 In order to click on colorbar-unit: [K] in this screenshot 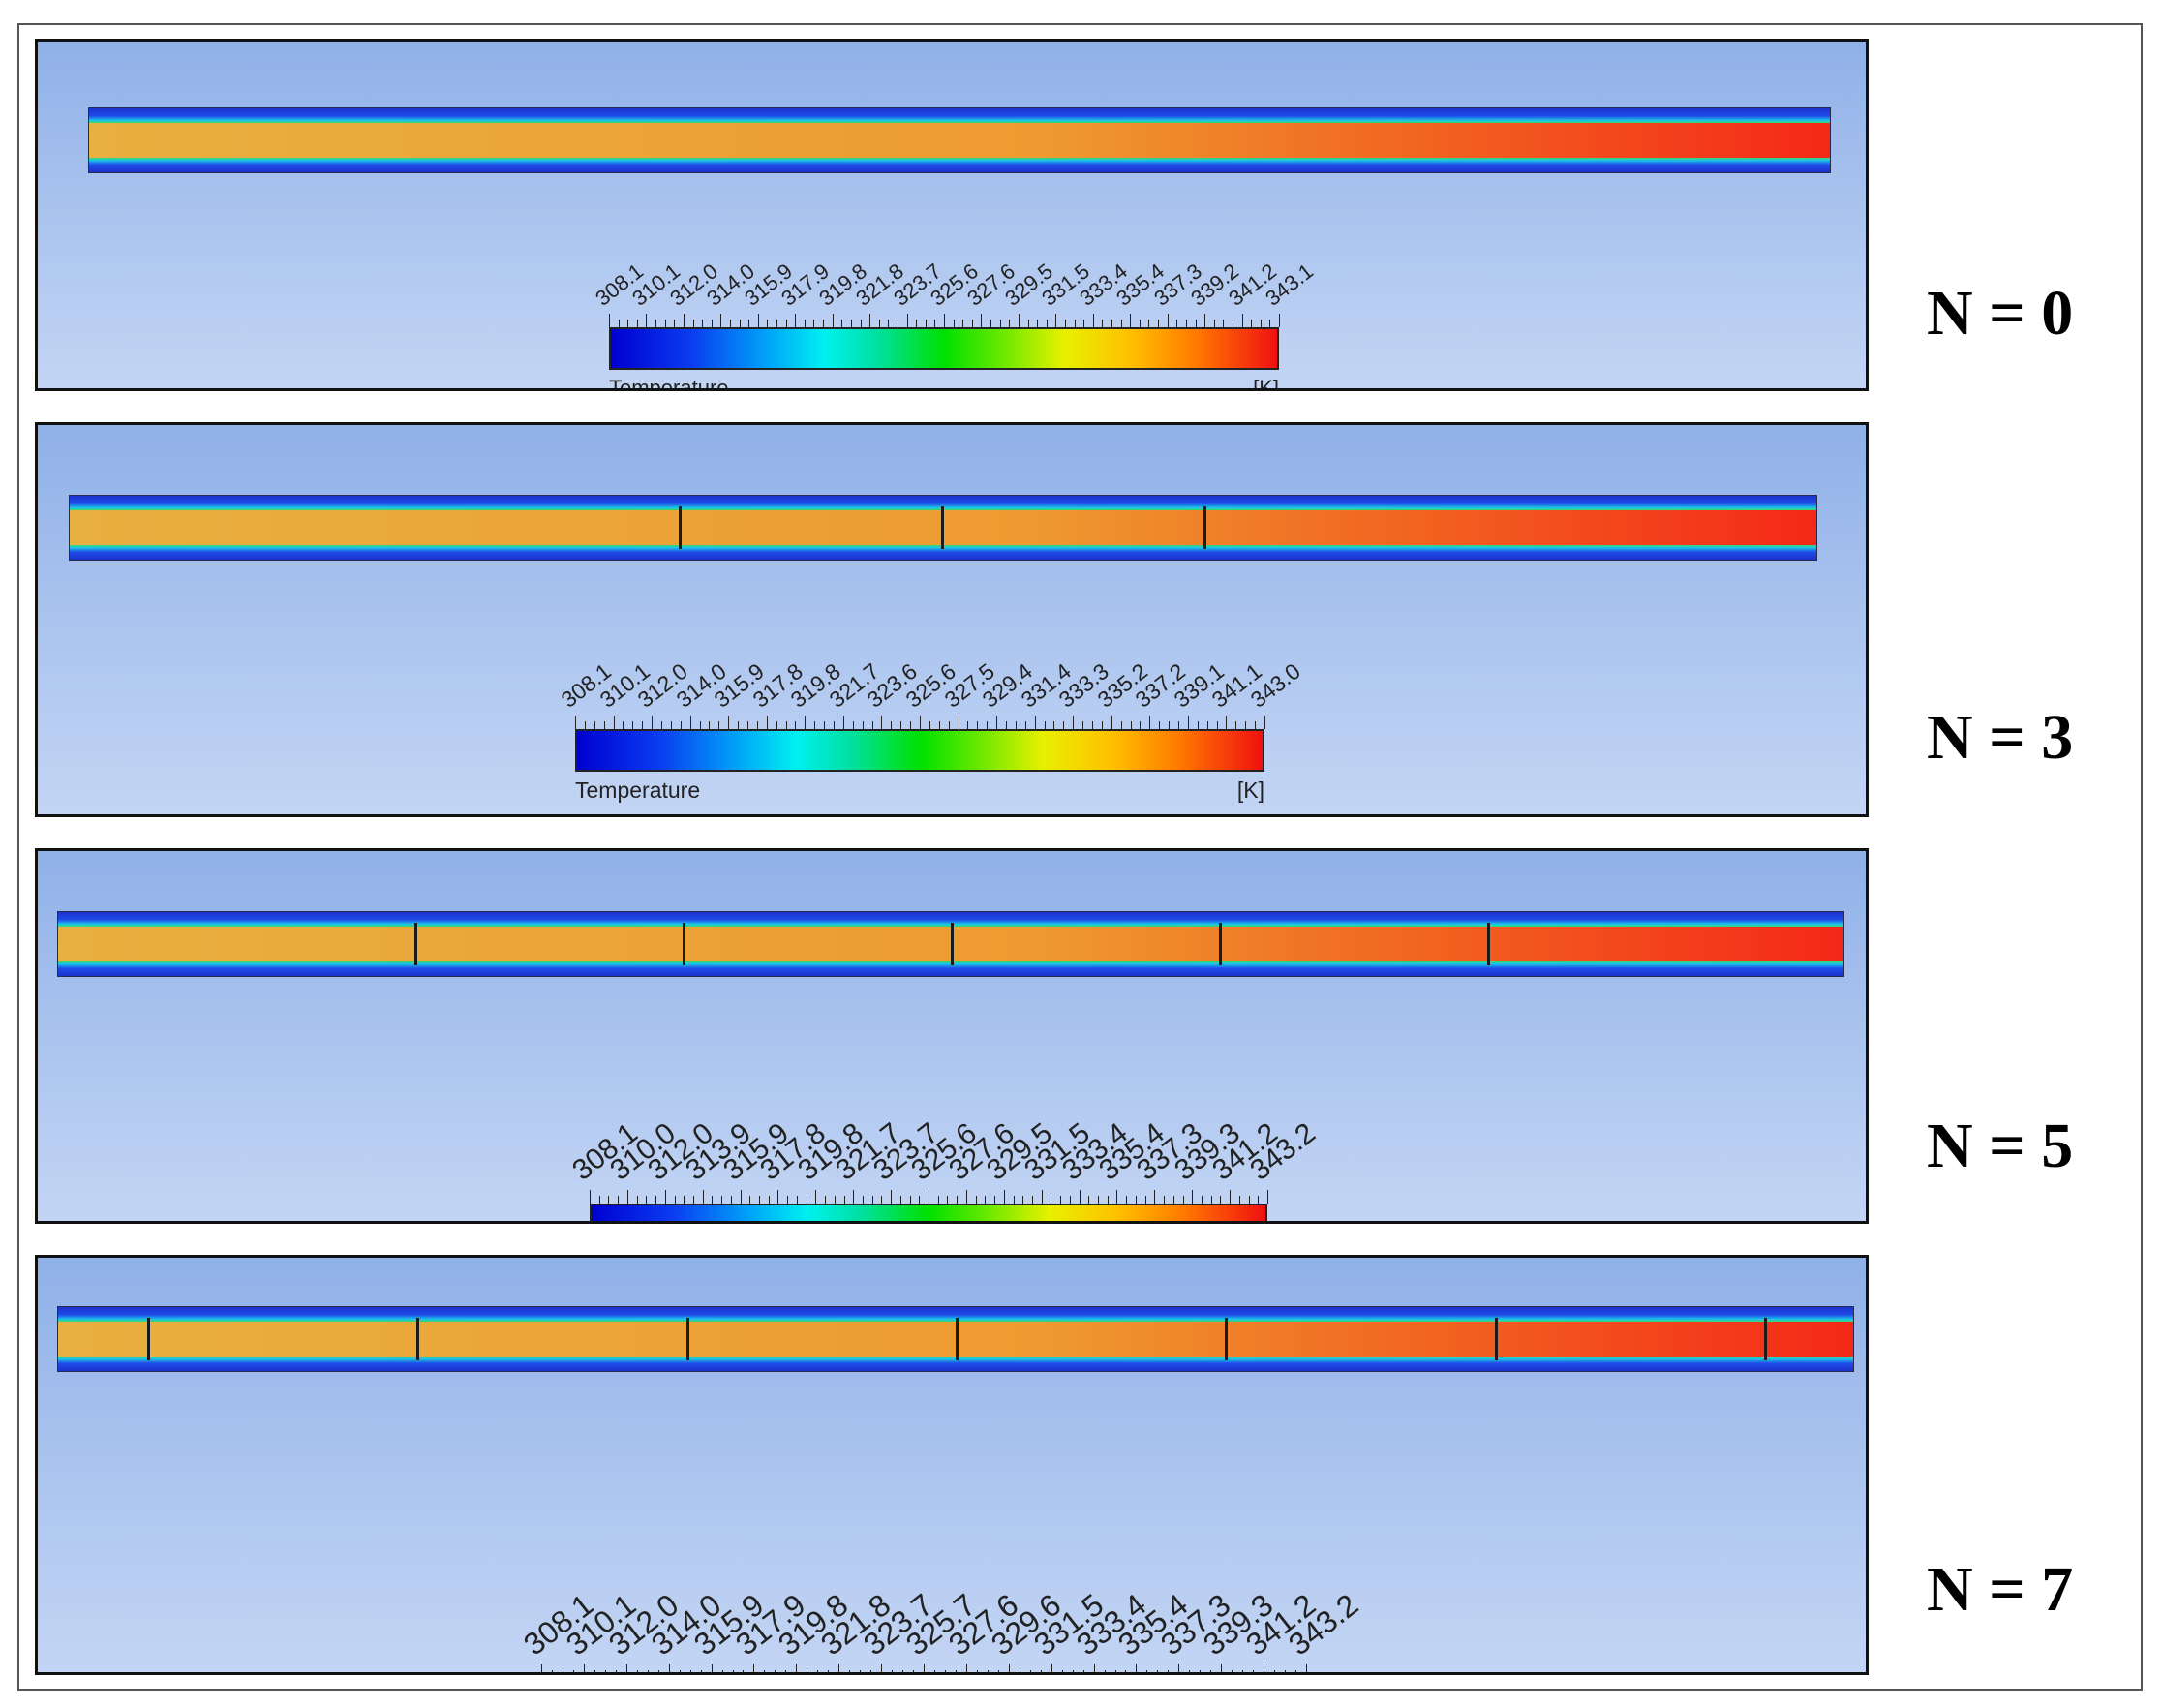, I will do `click(1250, 791)`.